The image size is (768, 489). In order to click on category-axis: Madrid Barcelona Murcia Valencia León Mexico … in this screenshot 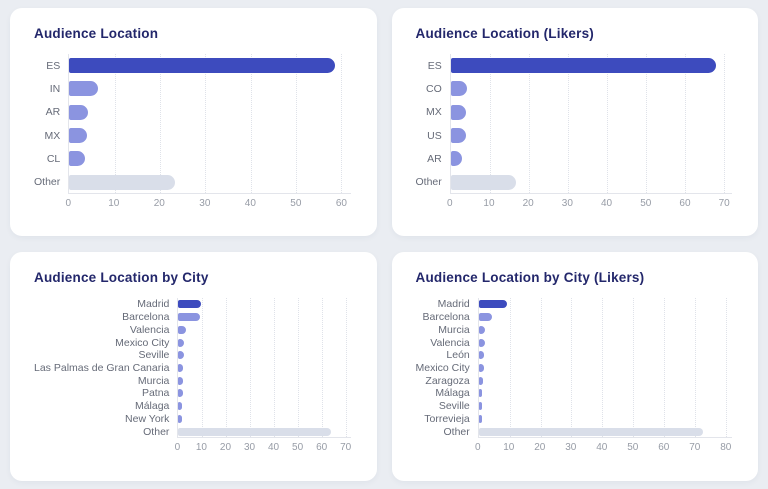, I will do `click(447, 378)`.